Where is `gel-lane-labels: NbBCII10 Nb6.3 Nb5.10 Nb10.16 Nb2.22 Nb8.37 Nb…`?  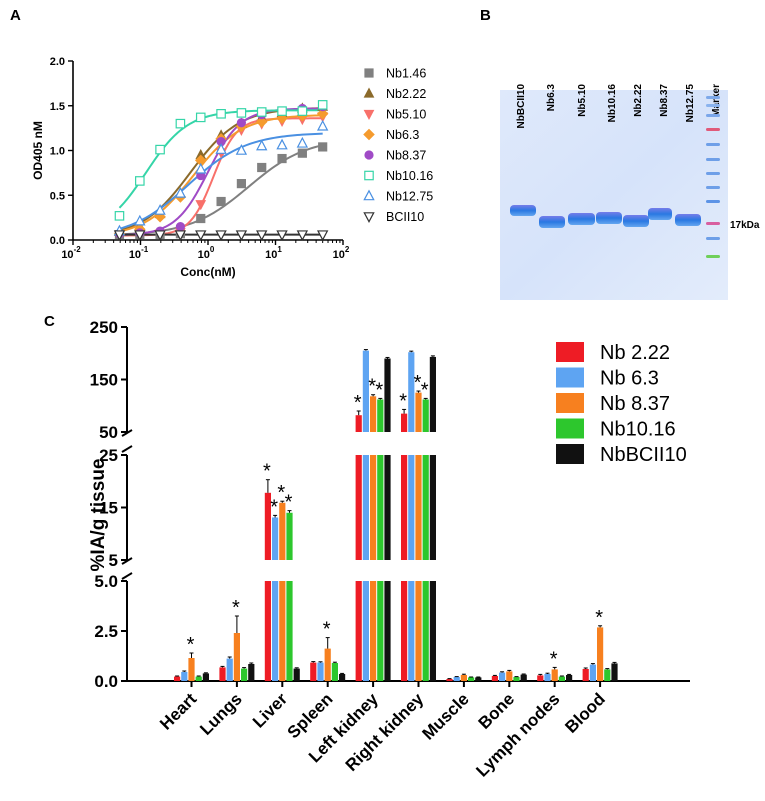 gel-lane-labels: NbBCII10 Nb6.3 Nb5.10 Nb10.16 Nb2.22 Nb8.37 Nb… is located at coordinates (619, 106).